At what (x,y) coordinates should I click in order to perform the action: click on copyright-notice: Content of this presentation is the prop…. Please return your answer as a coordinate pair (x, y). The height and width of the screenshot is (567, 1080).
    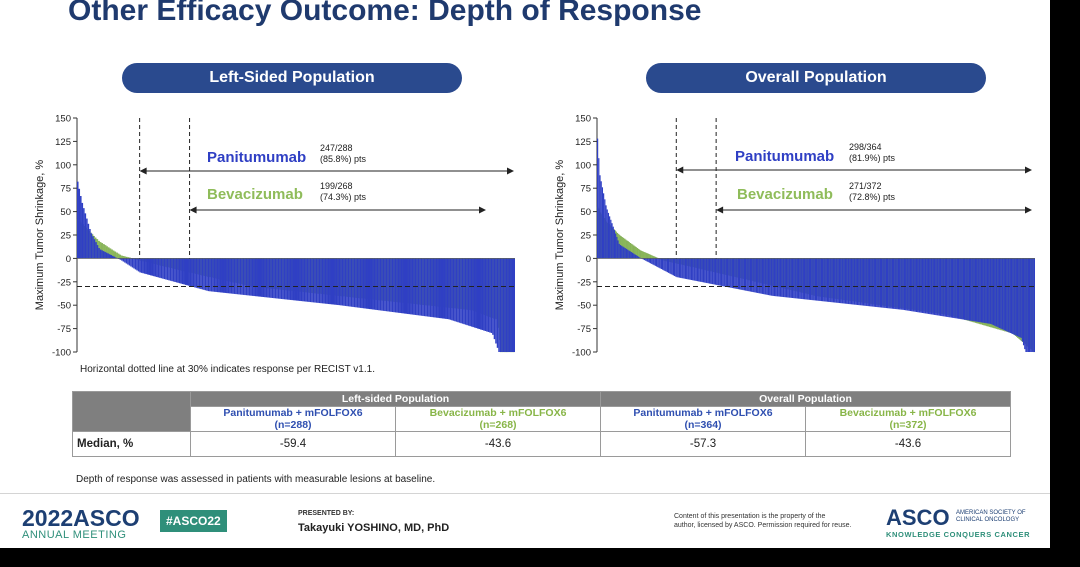
    Looking at the image, I should click on (762, 521).